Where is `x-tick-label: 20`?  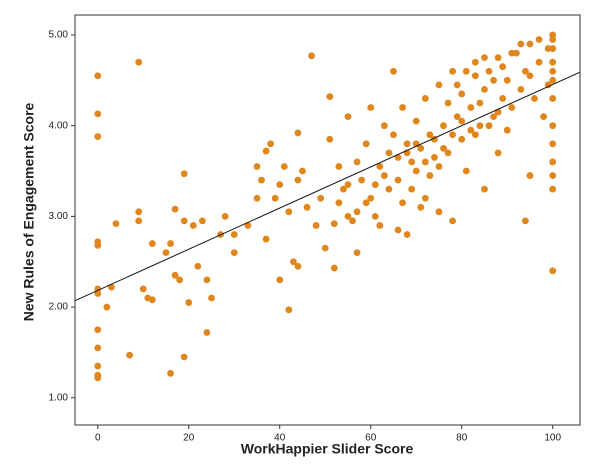
x-tick-label: 20 is located at coordinates (189, 438).